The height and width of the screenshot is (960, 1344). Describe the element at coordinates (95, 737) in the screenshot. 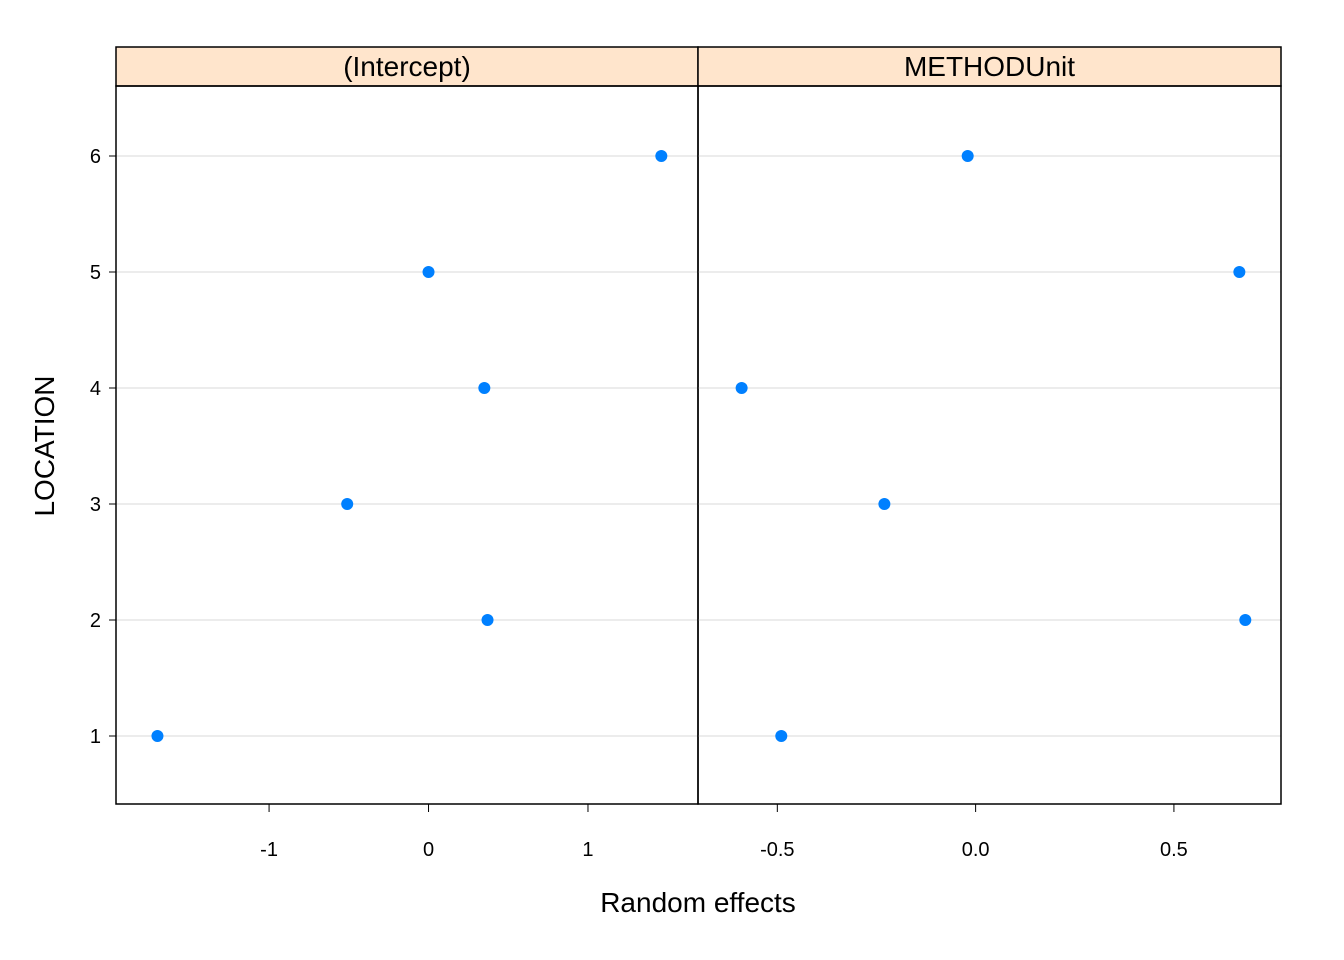

I see `y-tick-label: 1` at that location.